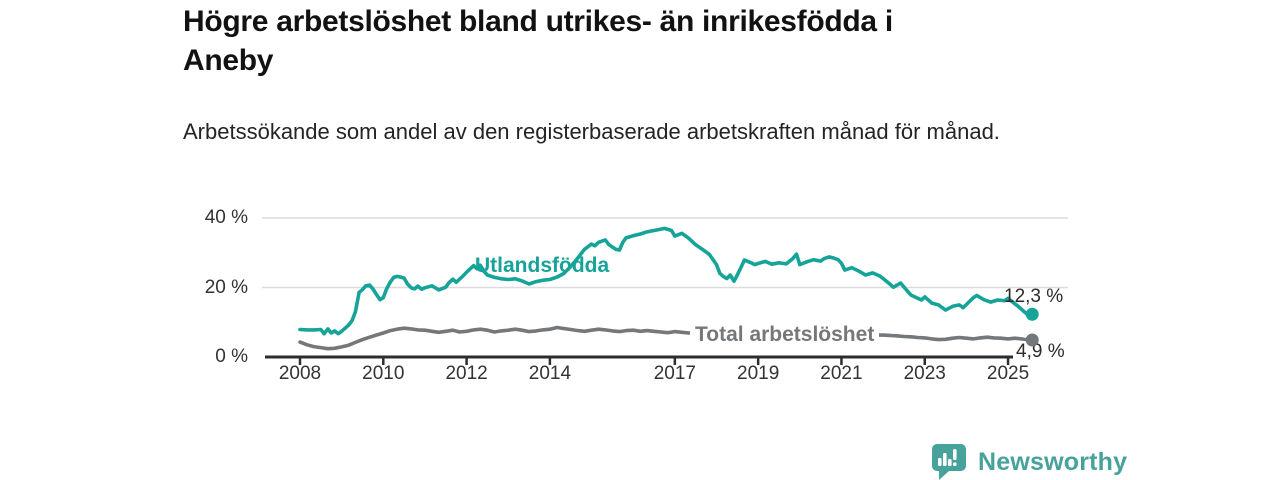 This screenshot has width=1280, height=480. Describe the element at coordinates (1040, 352) in the screenshot. I see `end-value-label-total: 4,9 %` at that location.